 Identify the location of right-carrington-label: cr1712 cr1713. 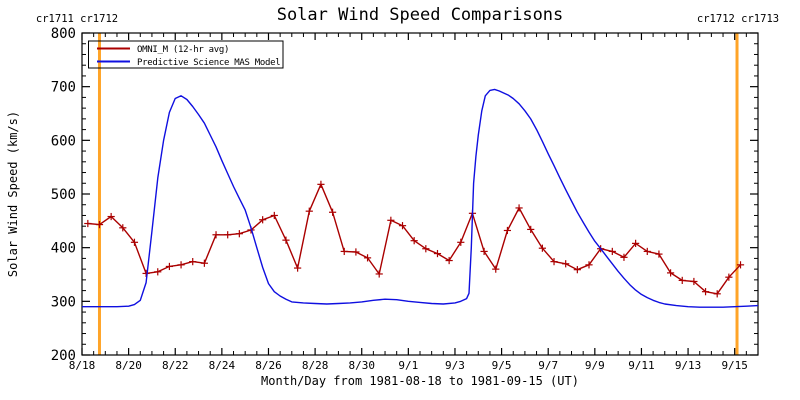
(738, 19).